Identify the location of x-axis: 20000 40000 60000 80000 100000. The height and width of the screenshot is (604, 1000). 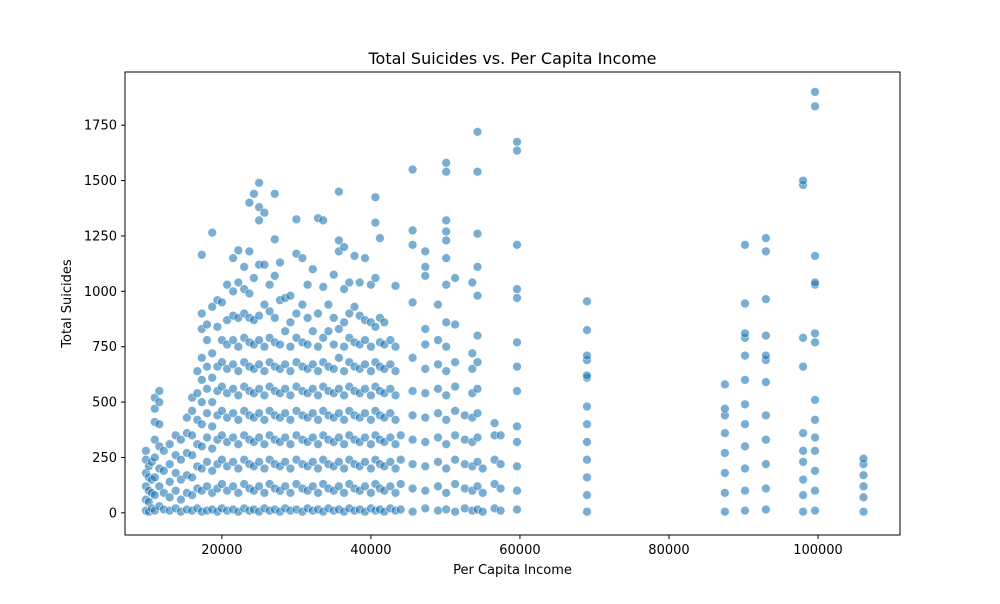
(522, 546).